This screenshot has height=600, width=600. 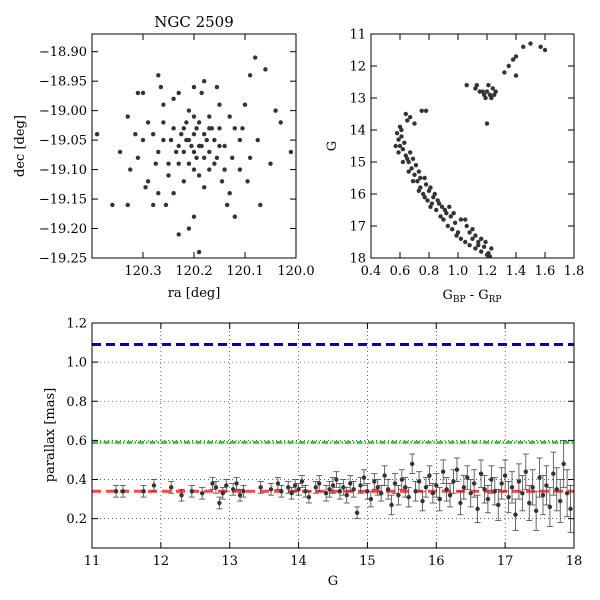 What do you see at coordinates (63, 229) in the screenshot?
I see `panel-a-ytick-label: −19.20` at bounding box center [63, 229].